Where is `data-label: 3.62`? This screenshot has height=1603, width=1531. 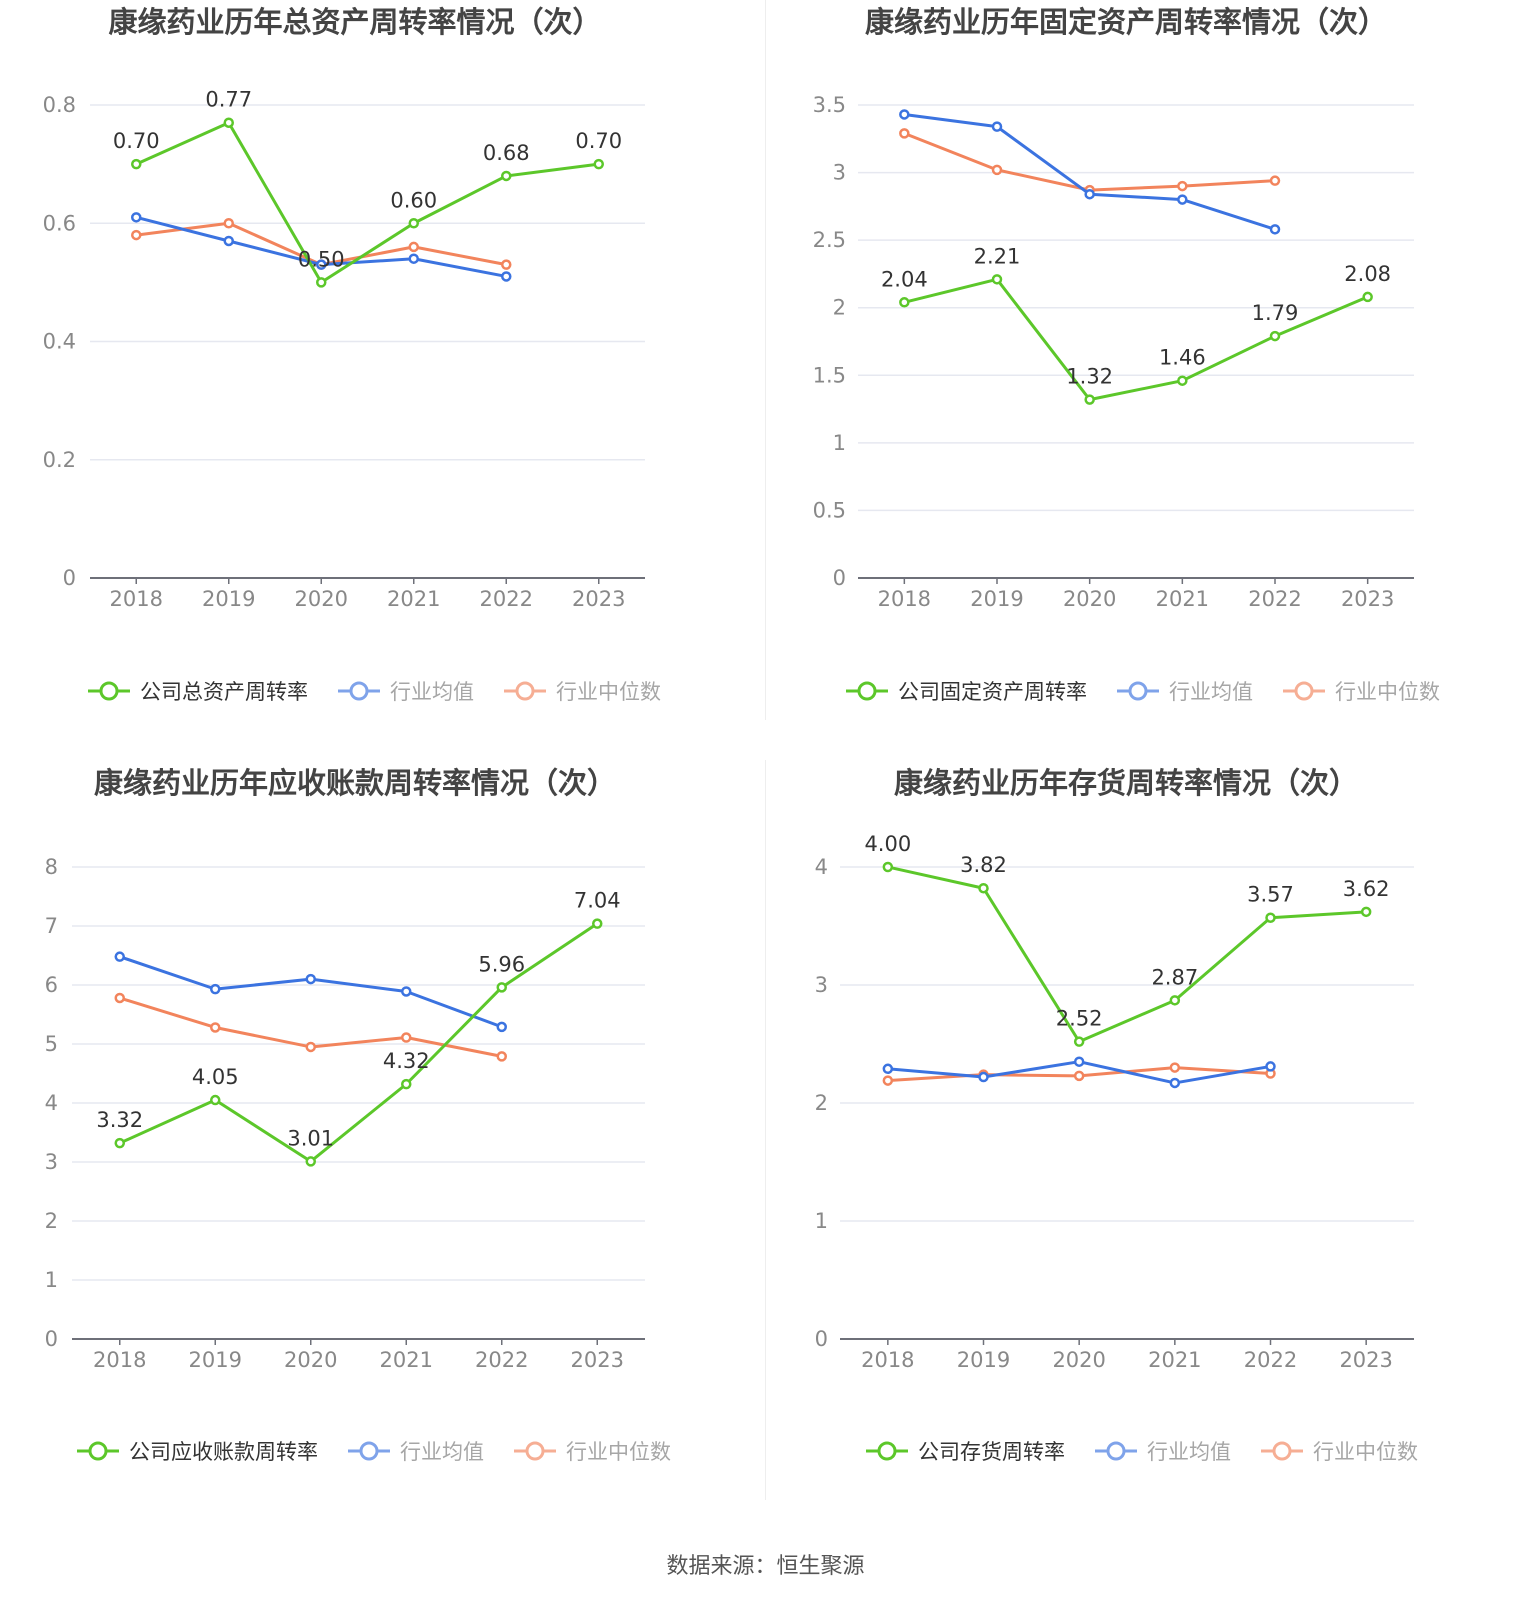 data-label: 3.62 is located at coordinates (1366, 889).